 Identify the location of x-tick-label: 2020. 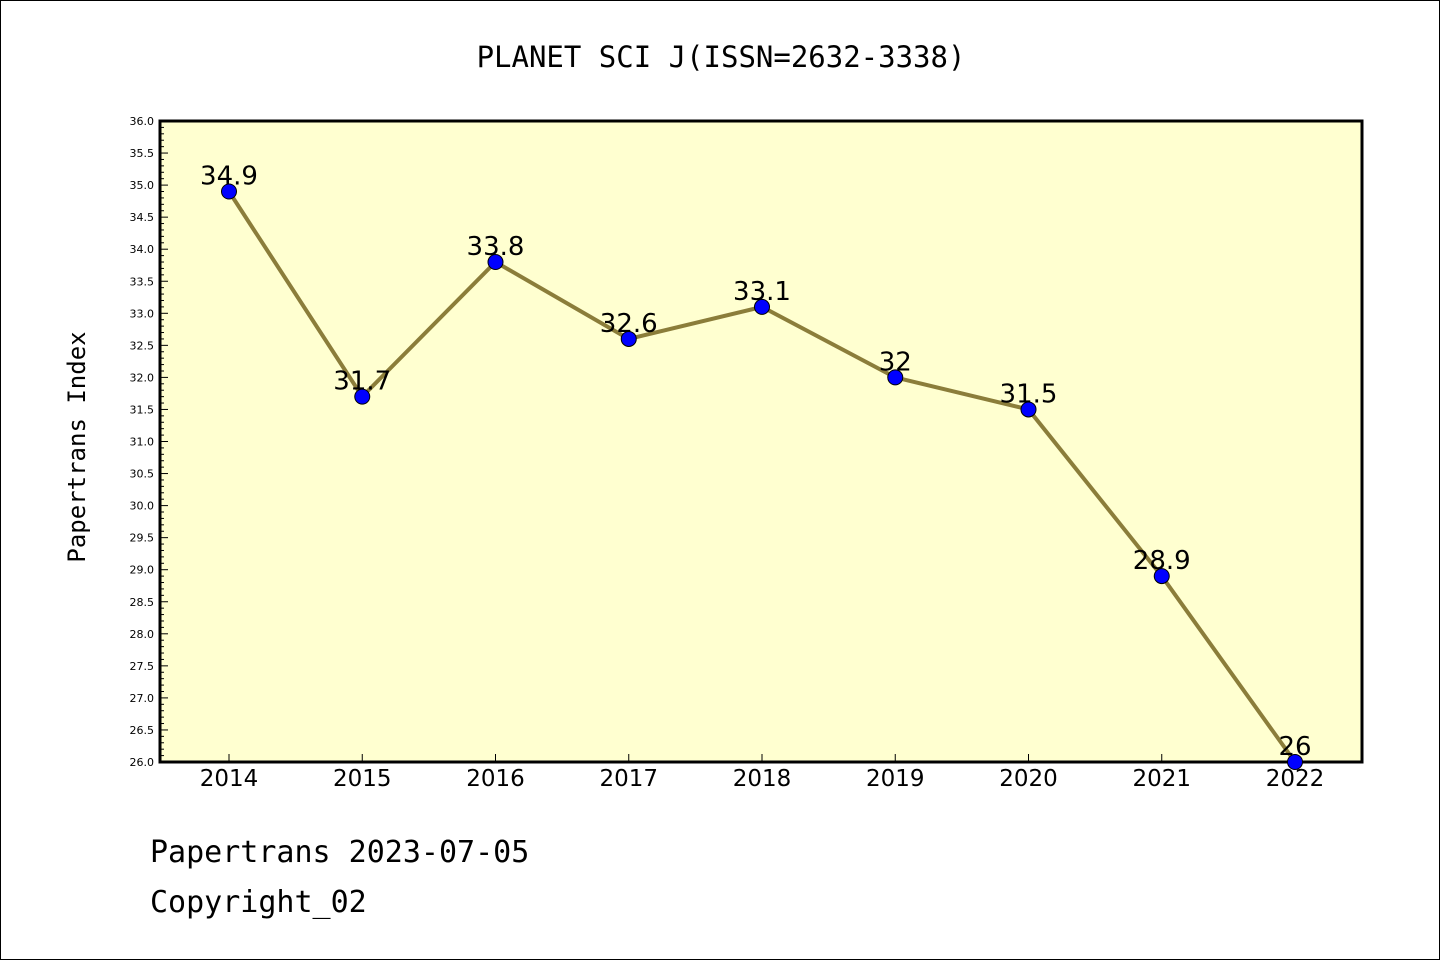
(1028, 779).